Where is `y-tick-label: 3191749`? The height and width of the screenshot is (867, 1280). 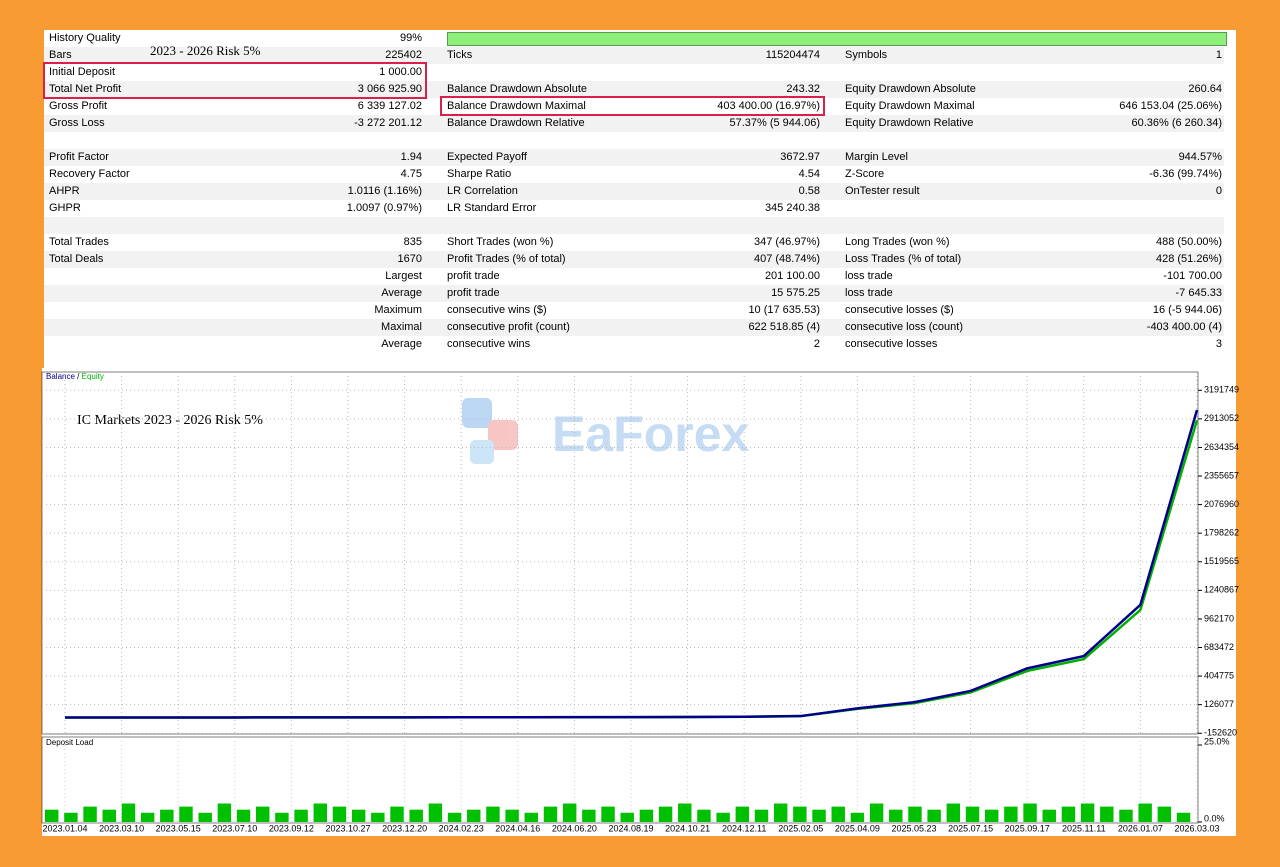 y-tick-label: 3191749 is located at coordinates (1221, 390).